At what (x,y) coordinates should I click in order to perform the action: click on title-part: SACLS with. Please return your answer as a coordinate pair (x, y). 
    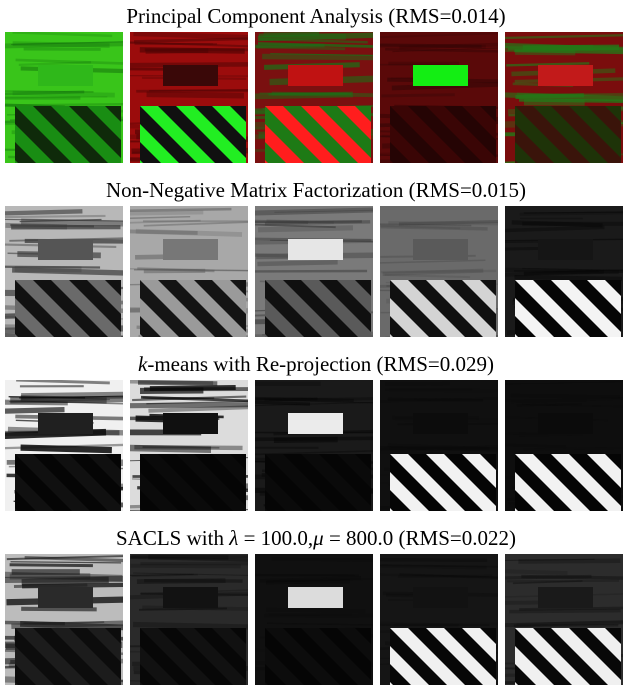
    Looking at the image, I should click on (173, 538).